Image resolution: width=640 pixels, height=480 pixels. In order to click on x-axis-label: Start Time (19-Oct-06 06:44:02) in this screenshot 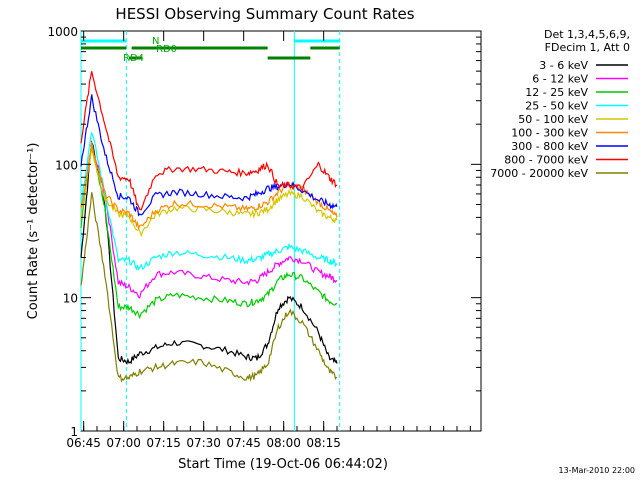, I will do `click(283, 464)`.